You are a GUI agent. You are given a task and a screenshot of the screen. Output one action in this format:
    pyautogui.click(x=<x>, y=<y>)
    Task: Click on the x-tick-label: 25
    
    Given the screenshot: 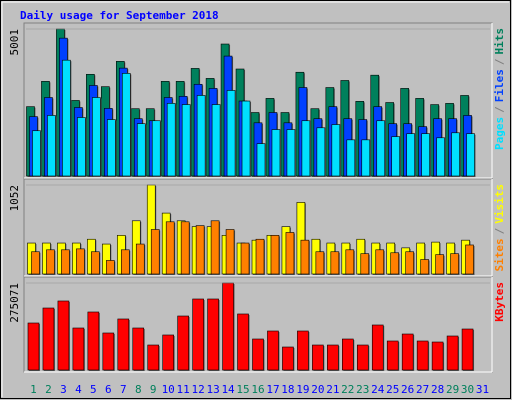 What is the action you would take?
    pyautogui.click(x=392, y=389)
    